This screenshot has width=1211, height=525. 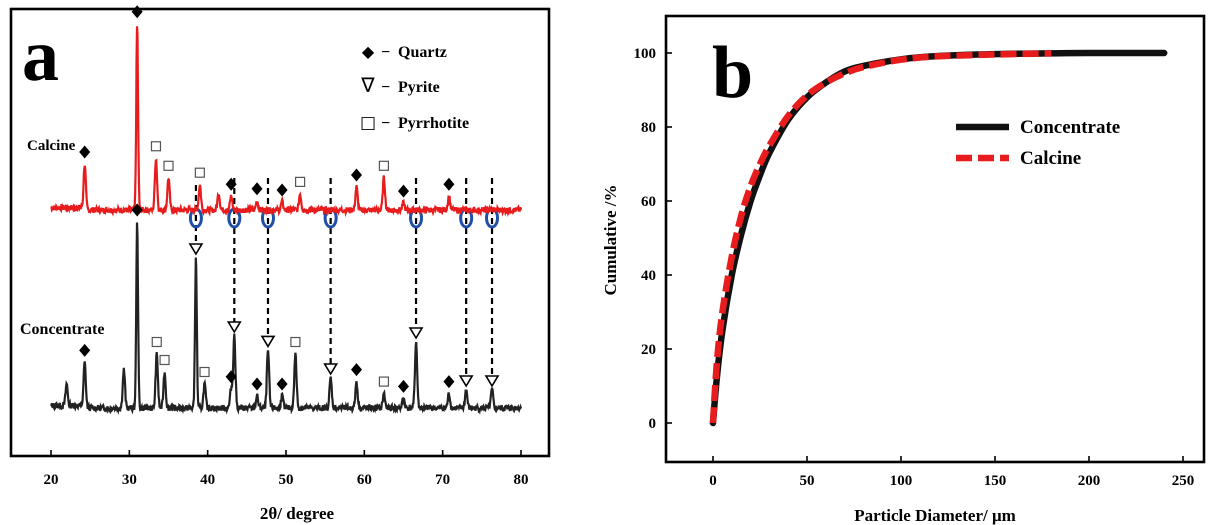 What do you see at coordinates (1070, 127) in the screenshot?
I see `legend-concentrate-label: Concentrate` at bounding box center [1070, 127].